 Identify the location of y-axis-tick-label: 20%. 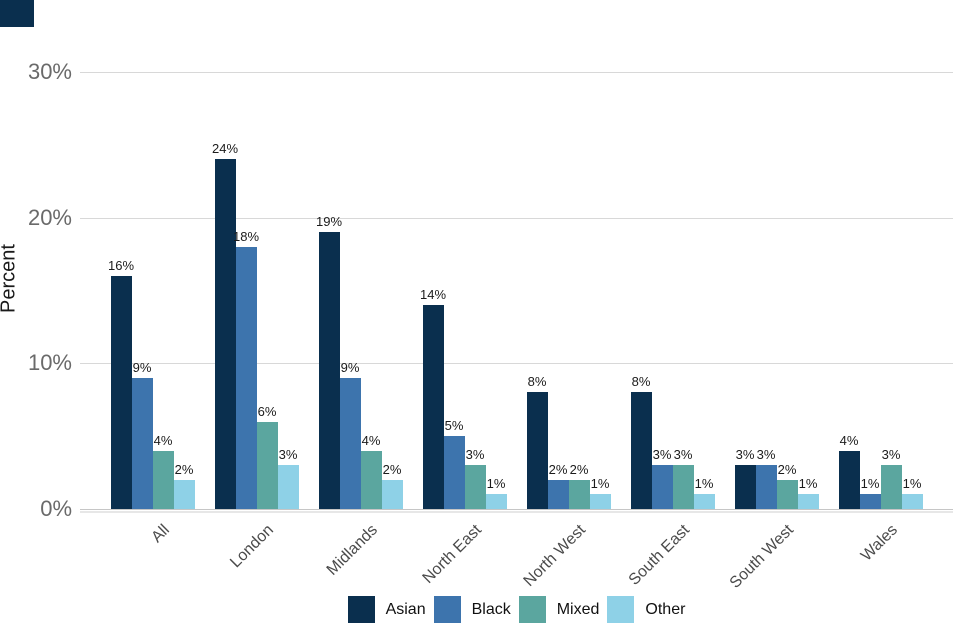
(49, 217).